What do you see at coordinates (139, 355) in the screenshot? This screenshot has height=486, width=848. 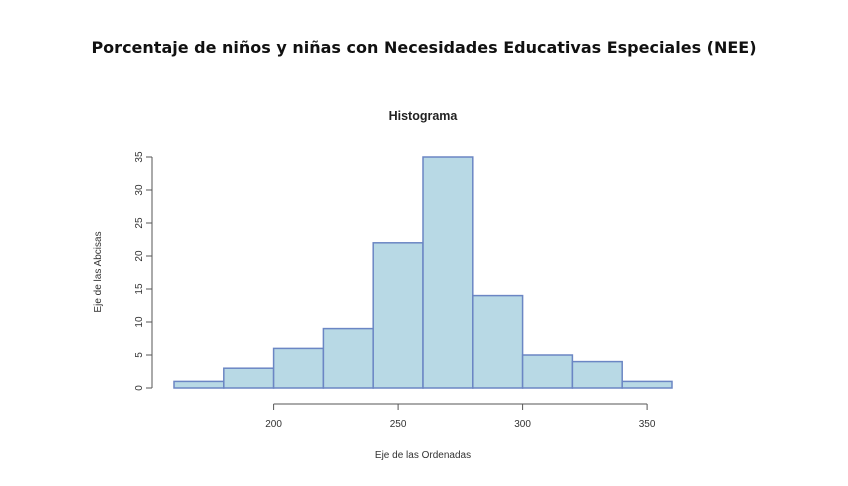 I see `y-tick-label: 5` at bounding box center [139, 355].